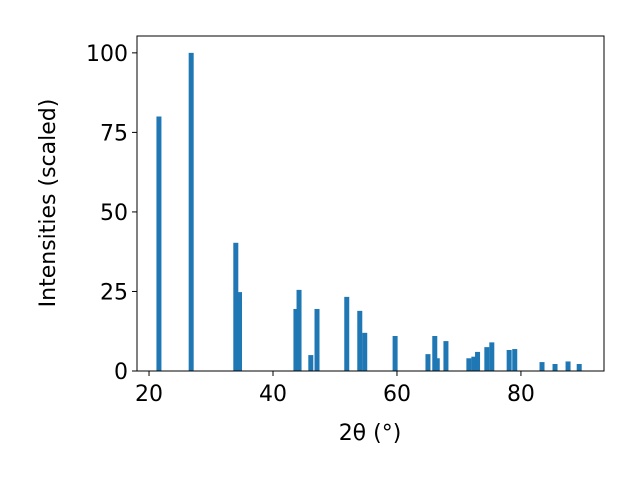  What do you see at coordinates (521, 394) in the screenshot?
I see `x-tick-label: 80` at bounding box center [521, 394].